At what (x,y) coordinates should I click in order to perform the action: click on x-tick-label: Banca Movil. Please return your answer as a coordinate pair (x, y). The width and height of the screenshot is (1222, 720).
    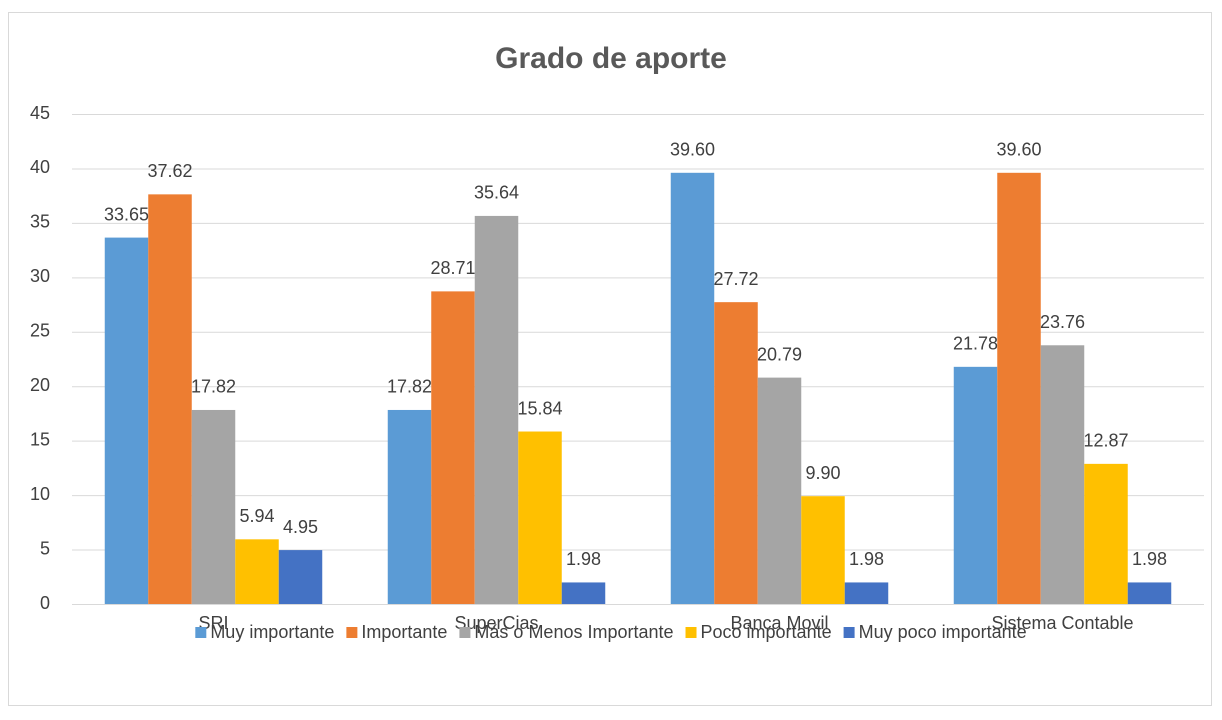
    Looking at the image, I should click on (779, 623).